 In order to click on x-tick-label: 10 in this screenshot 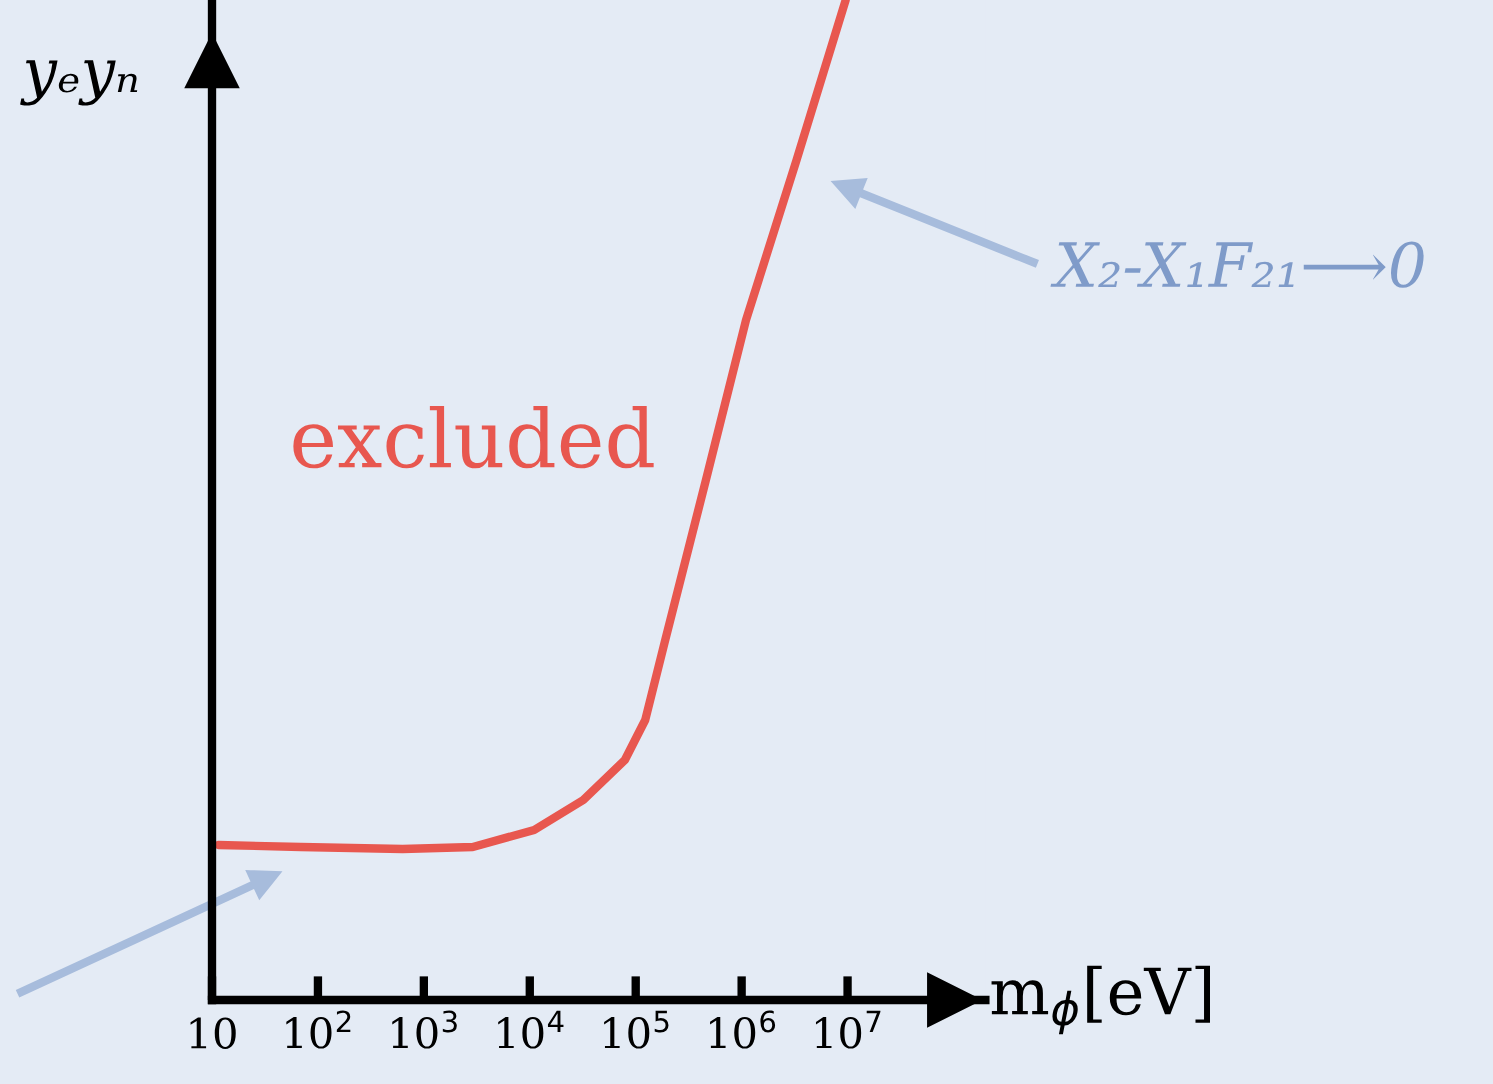, I will do `click(213, 1033)`.